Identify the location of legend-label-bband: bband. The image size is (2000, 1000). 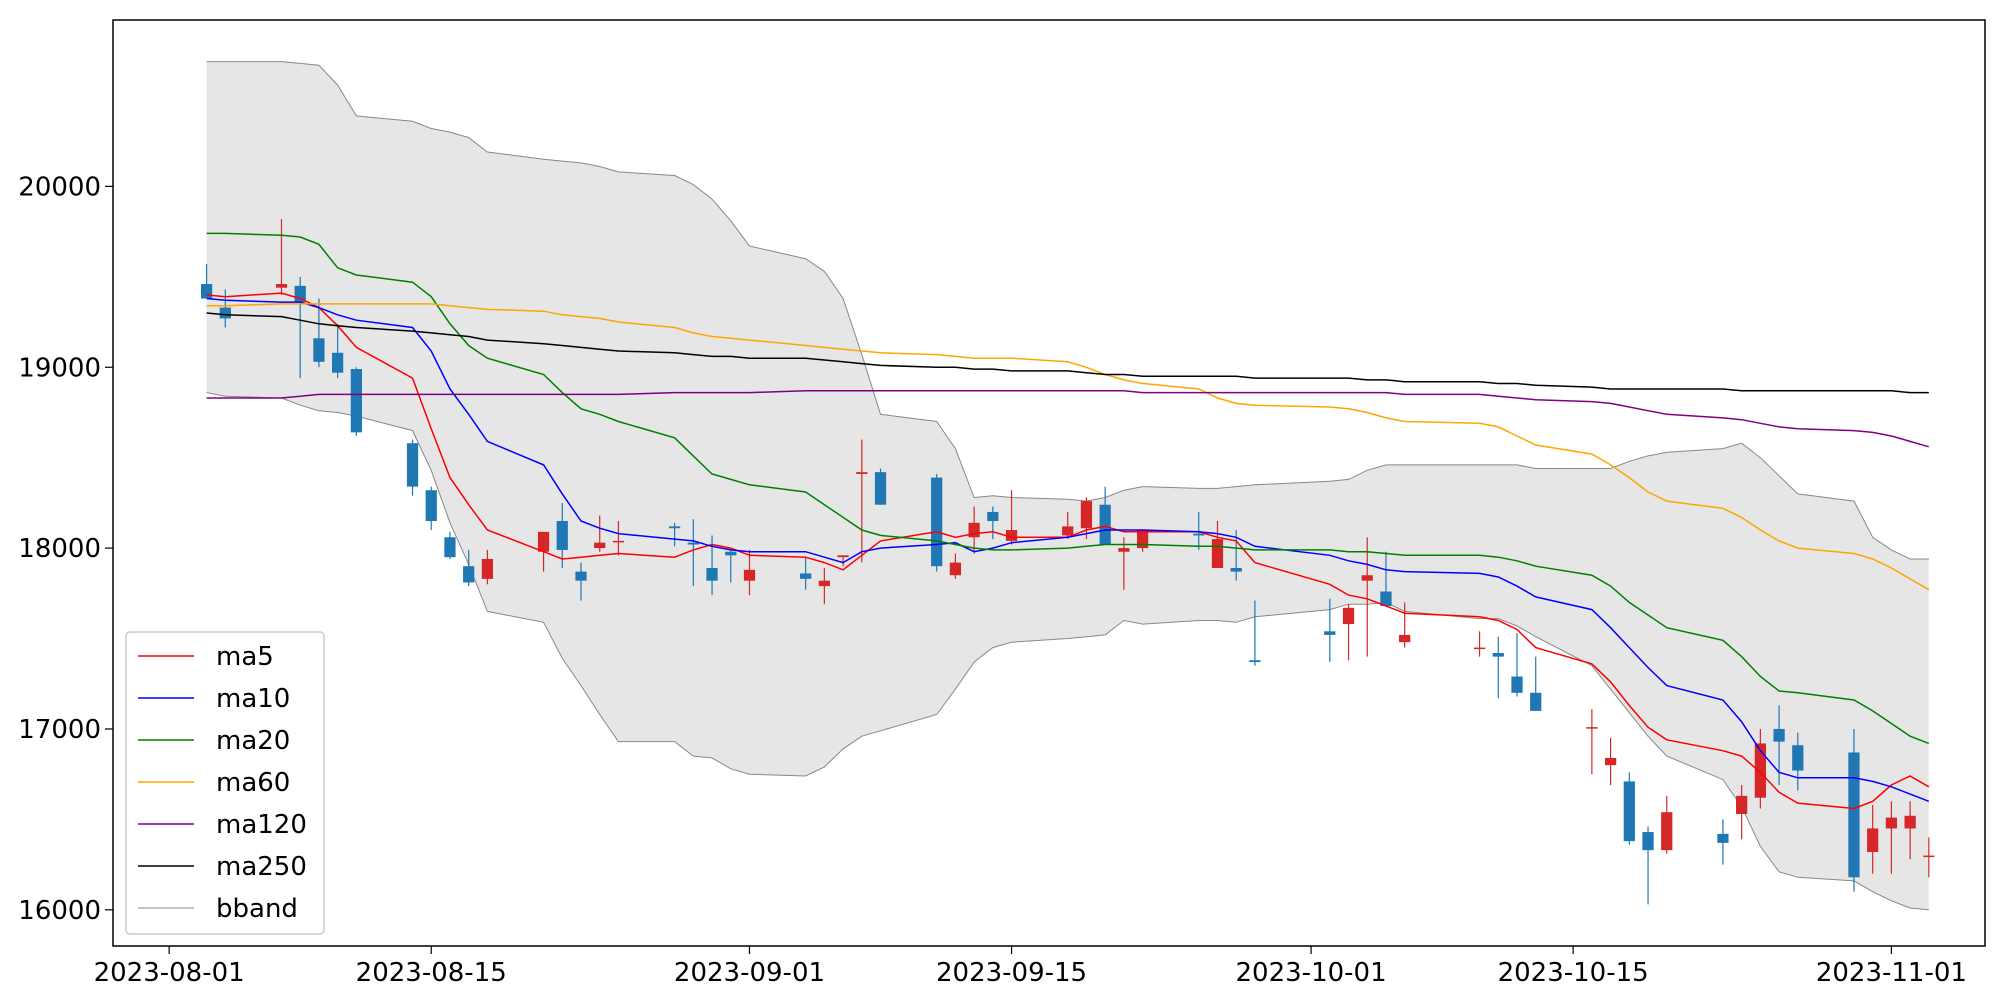
(257, 909).